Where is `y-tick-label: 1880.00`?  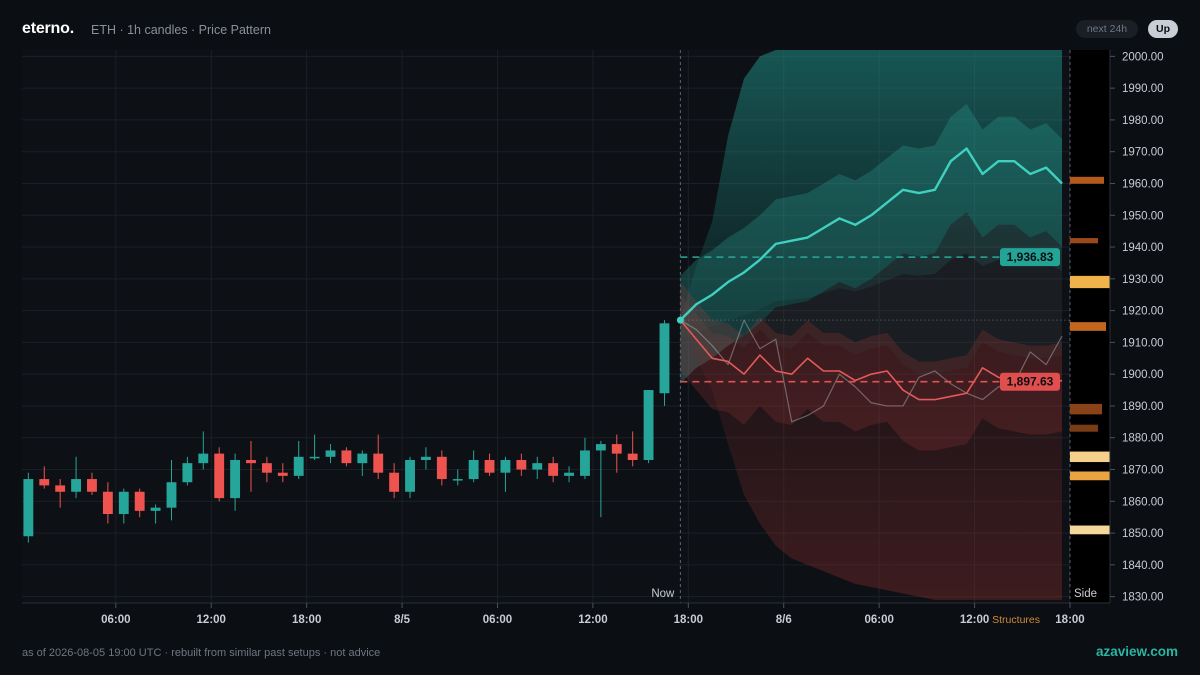 y-tick-label: 1880.00 is located at coordinates (1143, 439).